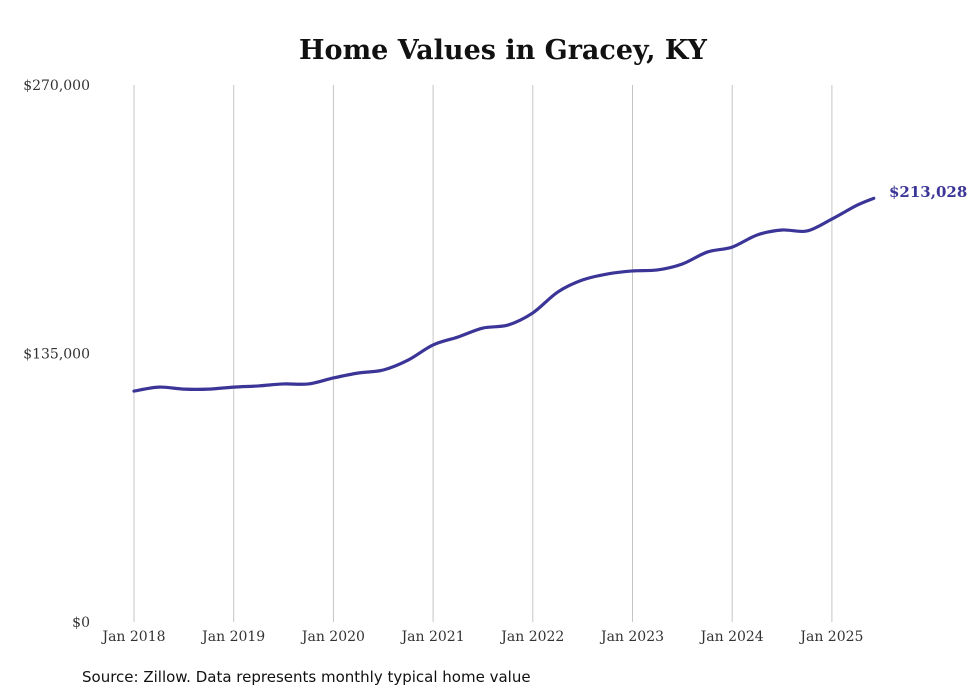  What do you see at coordinates (503, 50) in the screenshot?
I see `chart-title: Home Values in Gracey, KY` at bounding box center [503, 50].